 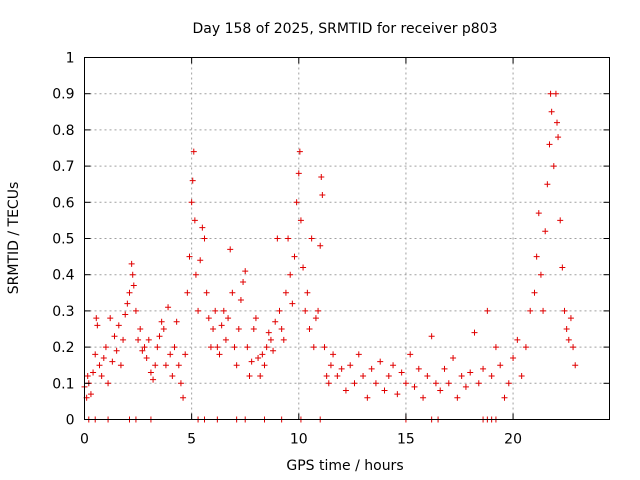 What do you see at coordinates (63, 203) in the screenshot?
I see `y-tick-label: 0.6` at bounding box center [63, 203].